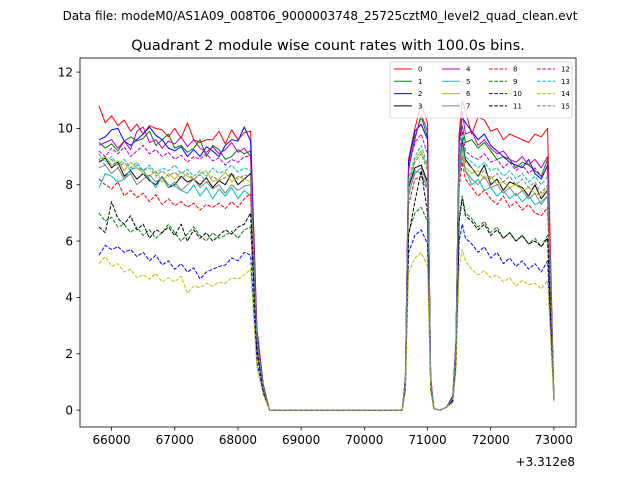 The image size is (640, 480). I want to click on y-axis: 0 2 4 6 8 10 12, so click(69, 241).